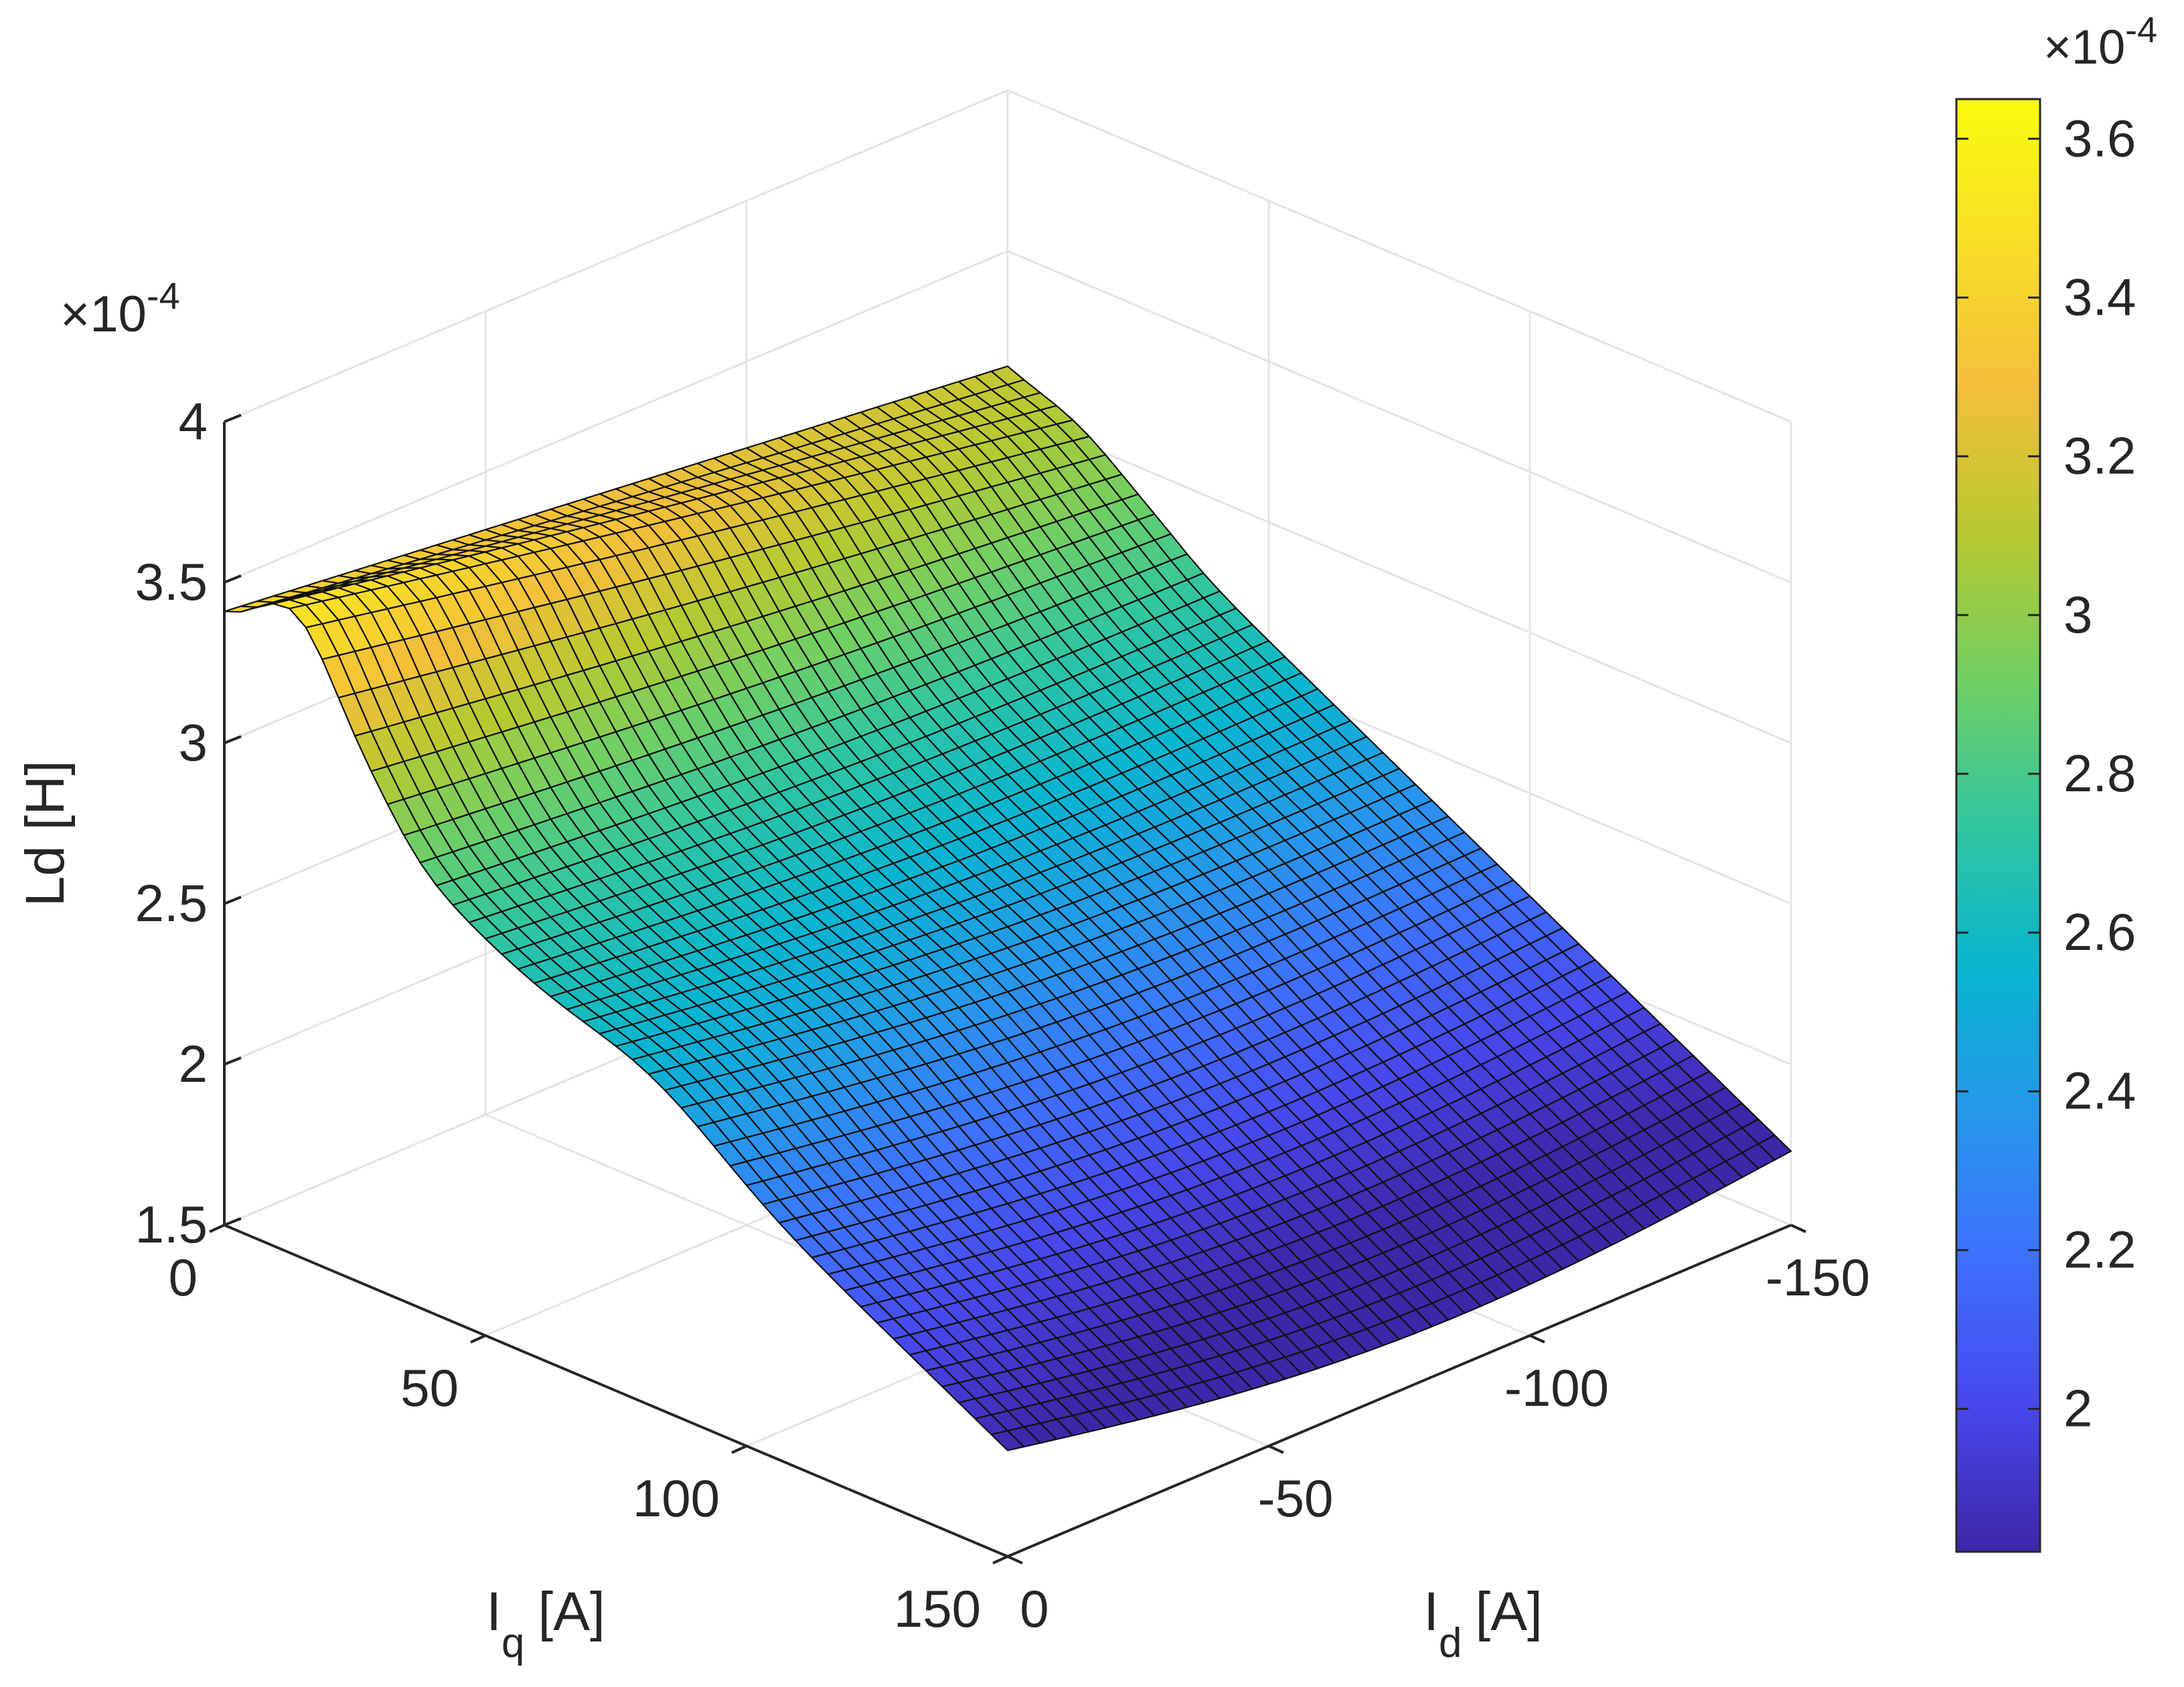 This screenshot has width=2184, height=1687. Describe the element at coordinates (171, 581) in the screenshot. I see `z-tick-label: 3.5` at that location.